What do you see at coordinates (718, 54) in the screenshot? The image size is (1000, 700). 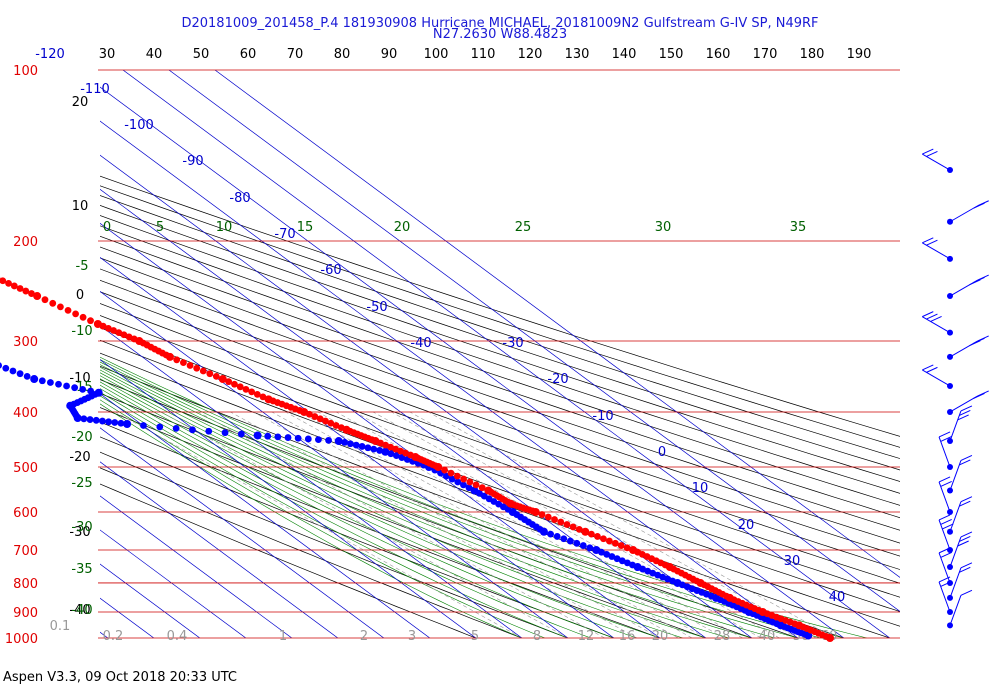 I see `top-axis-label: 160` at bounding box center [718, 54].